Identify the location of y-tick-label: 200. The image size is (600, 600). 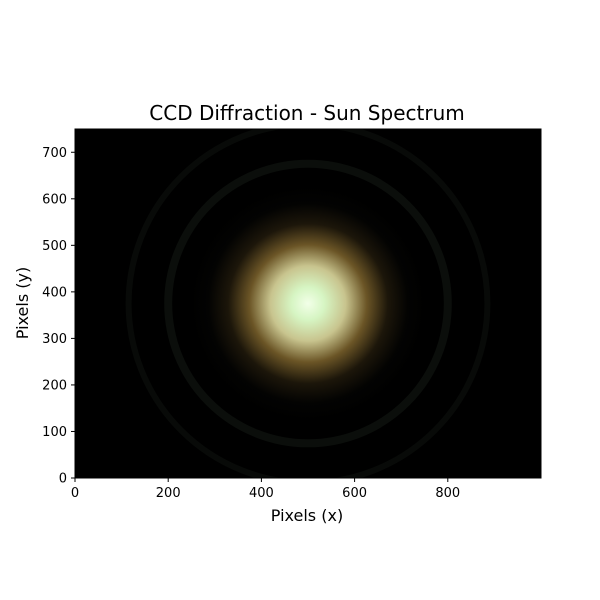
(54, 385).